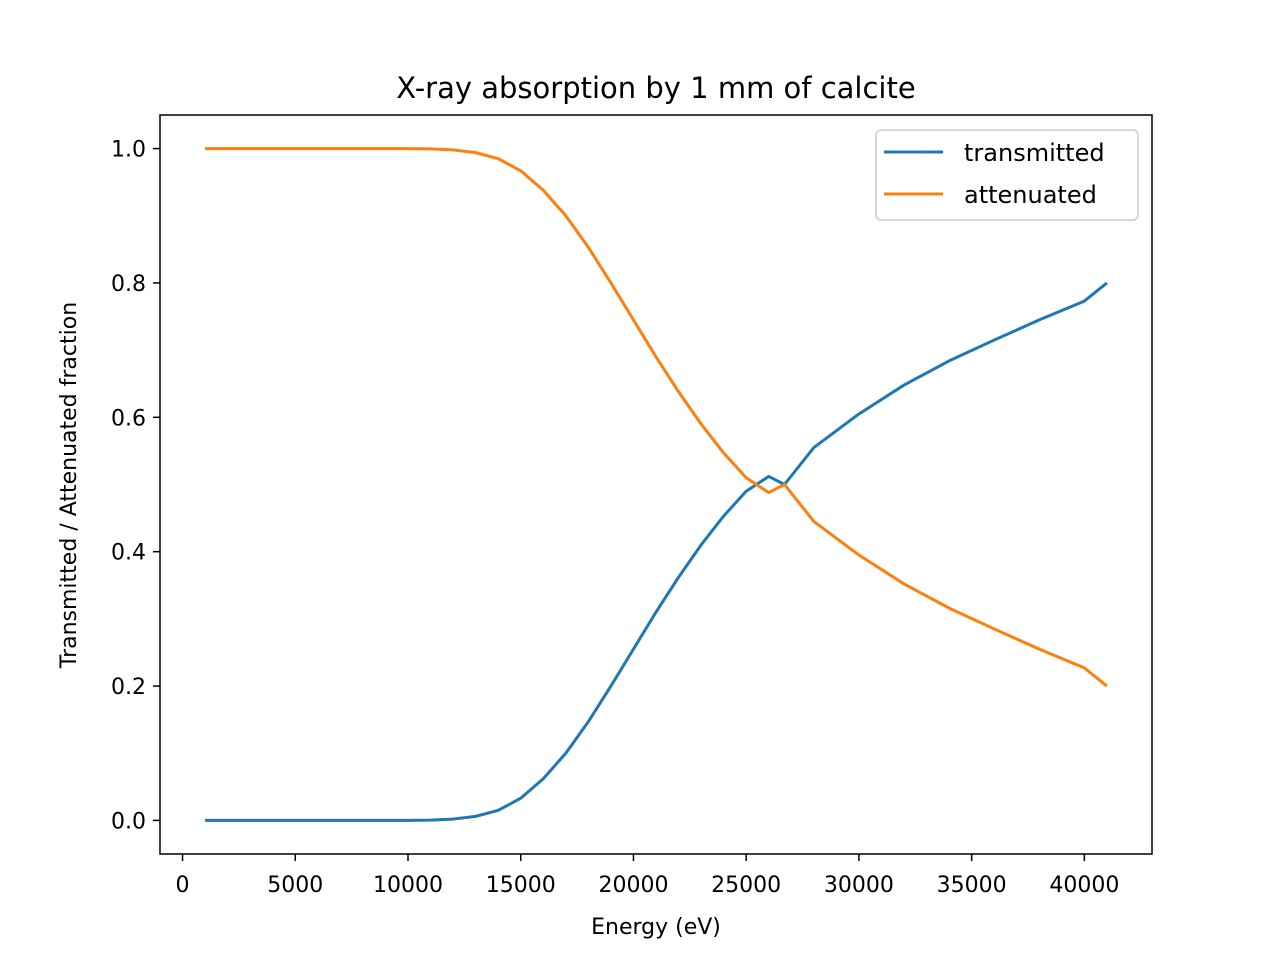 This screenshot has height=960, width=1280. What do you see at coordinates (183, 885) in the screenshot?
I see `x-tick-label: 0` at bounding box center [183, 885].